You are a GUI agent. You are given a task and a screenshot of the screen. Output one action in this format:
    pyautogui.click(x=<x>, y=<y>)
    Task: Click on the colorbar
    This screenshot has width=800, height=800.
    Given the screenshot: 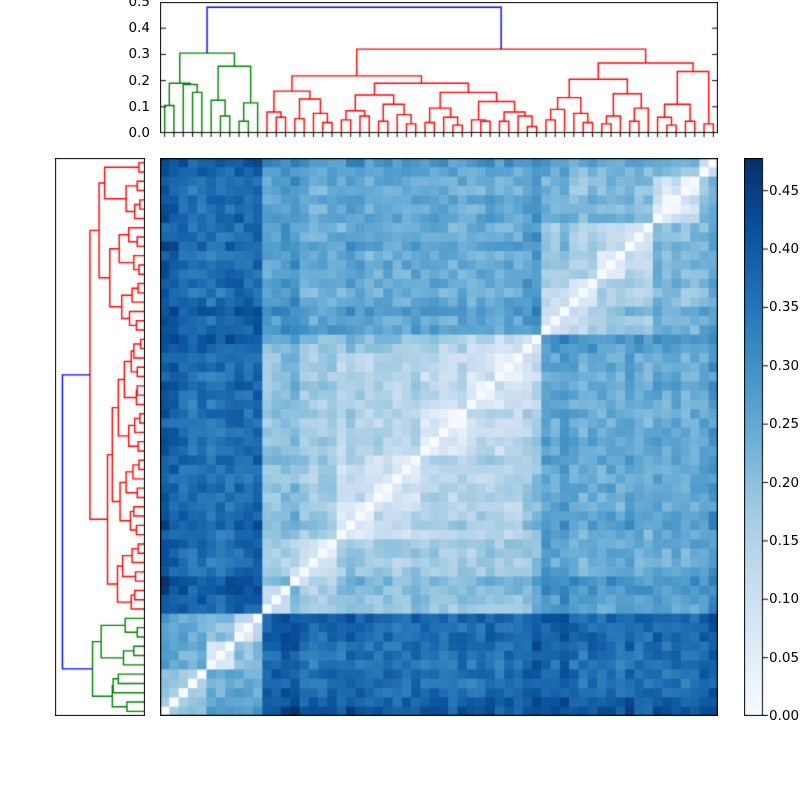 What is the action you would take?
    pyautogui.click(x=757, y=437)
    